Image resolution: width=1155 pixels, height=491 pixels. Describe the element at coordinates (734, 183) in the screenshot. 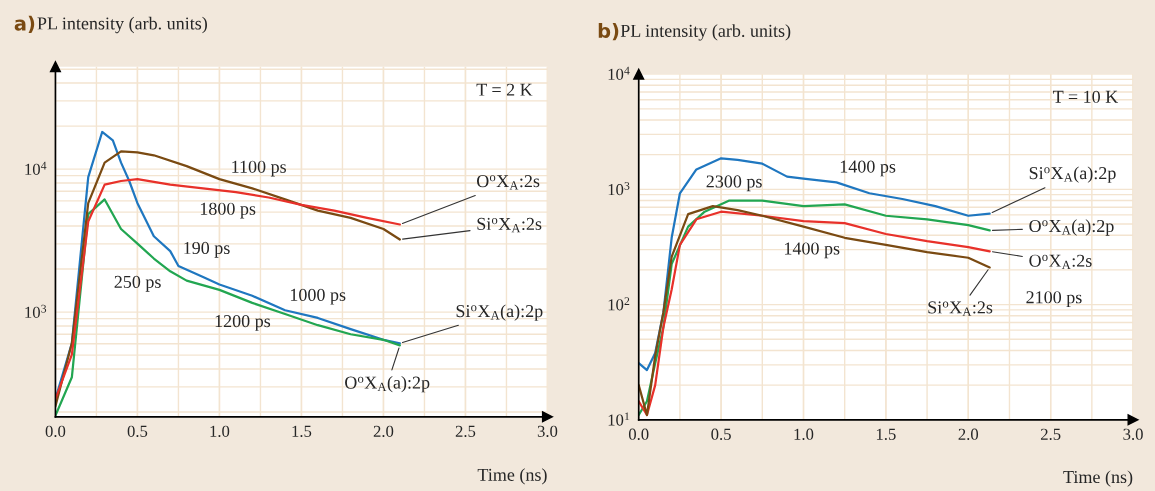

I see `annotation: 2300 ps` at that location.